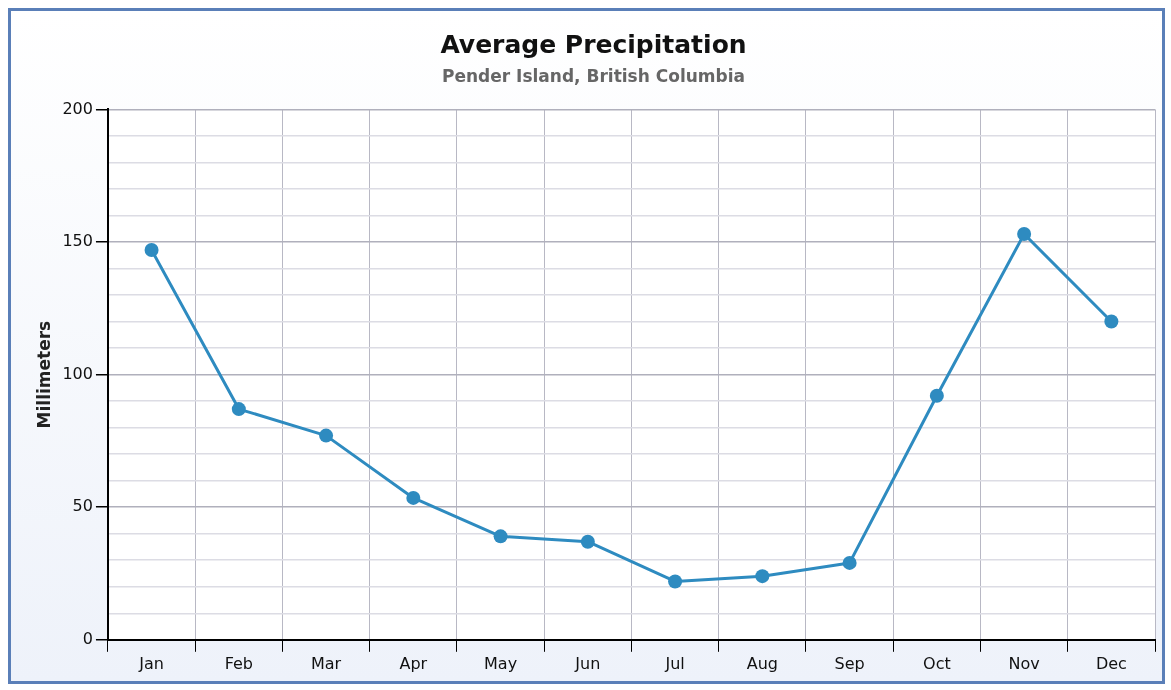  What do you see at coordinates (762, 663) in the screenshot?
I see `x-tick-label: Aug` at bounding box center [762, 663].